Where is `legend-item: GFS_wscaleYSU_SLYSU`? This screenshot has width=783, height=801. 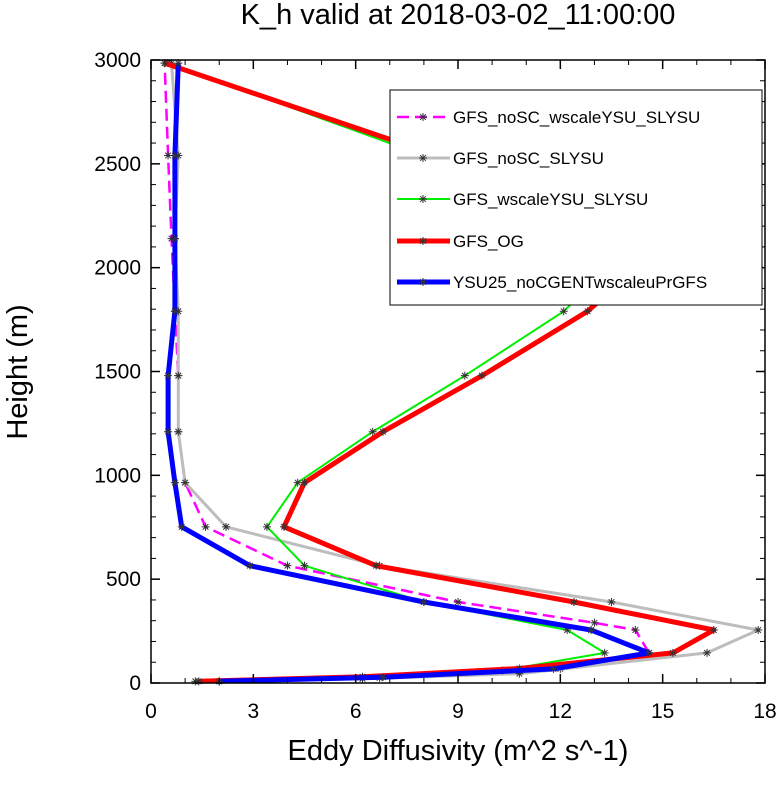
legend-item: GFS_wscaleYSU_SLYSU is located at coordinates (522, 199).